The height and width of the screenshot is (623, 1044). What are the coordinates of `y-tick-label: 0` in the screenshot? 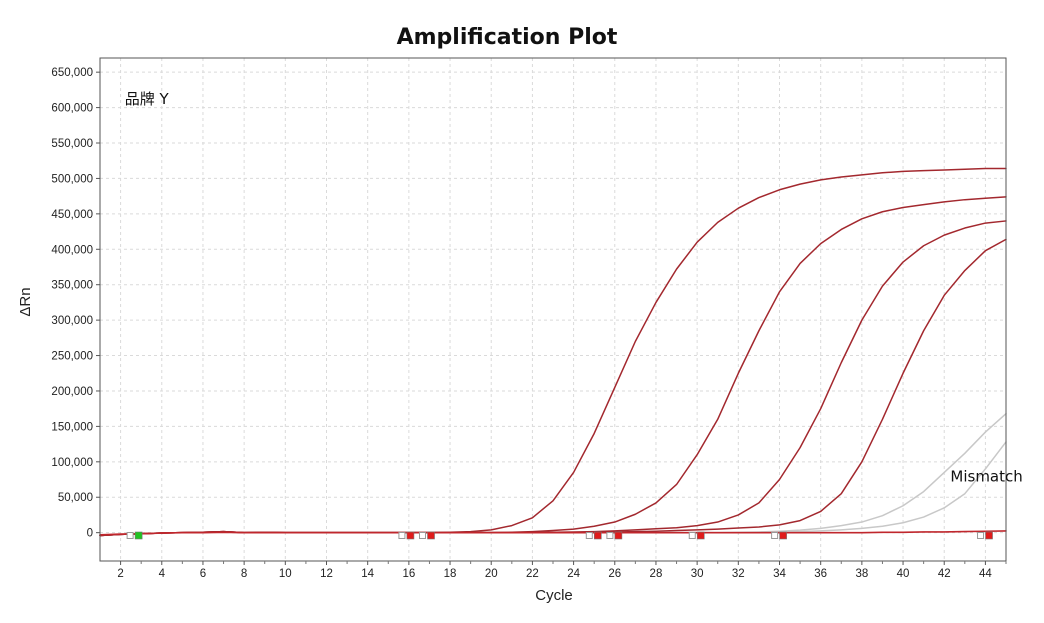 It's located at (90, 534).